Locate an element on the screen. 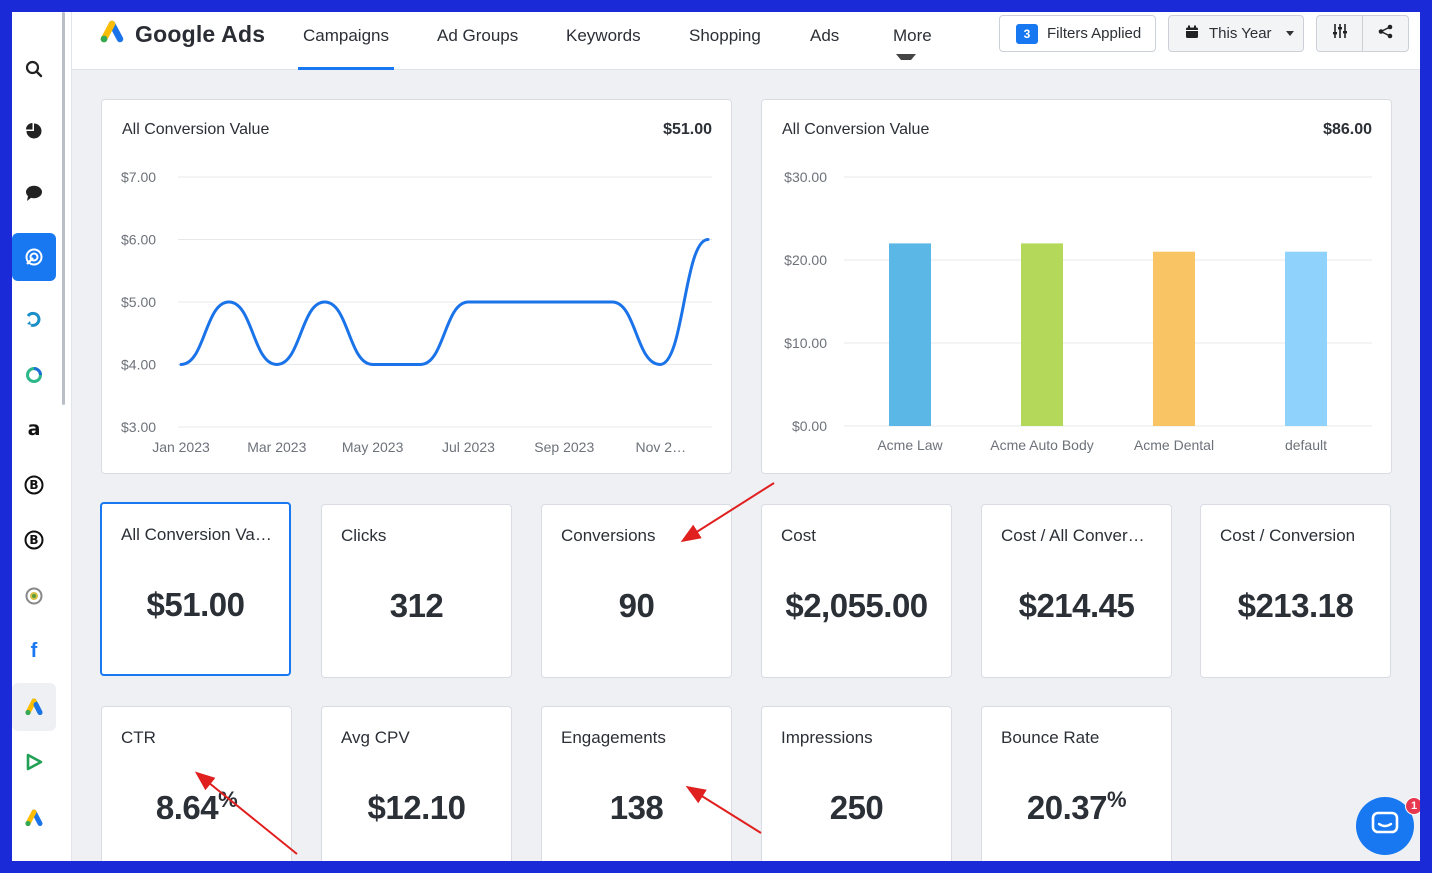  metric-card-avg-cpv: Avg CPV $12.10 is located at coordinates (416, 783).